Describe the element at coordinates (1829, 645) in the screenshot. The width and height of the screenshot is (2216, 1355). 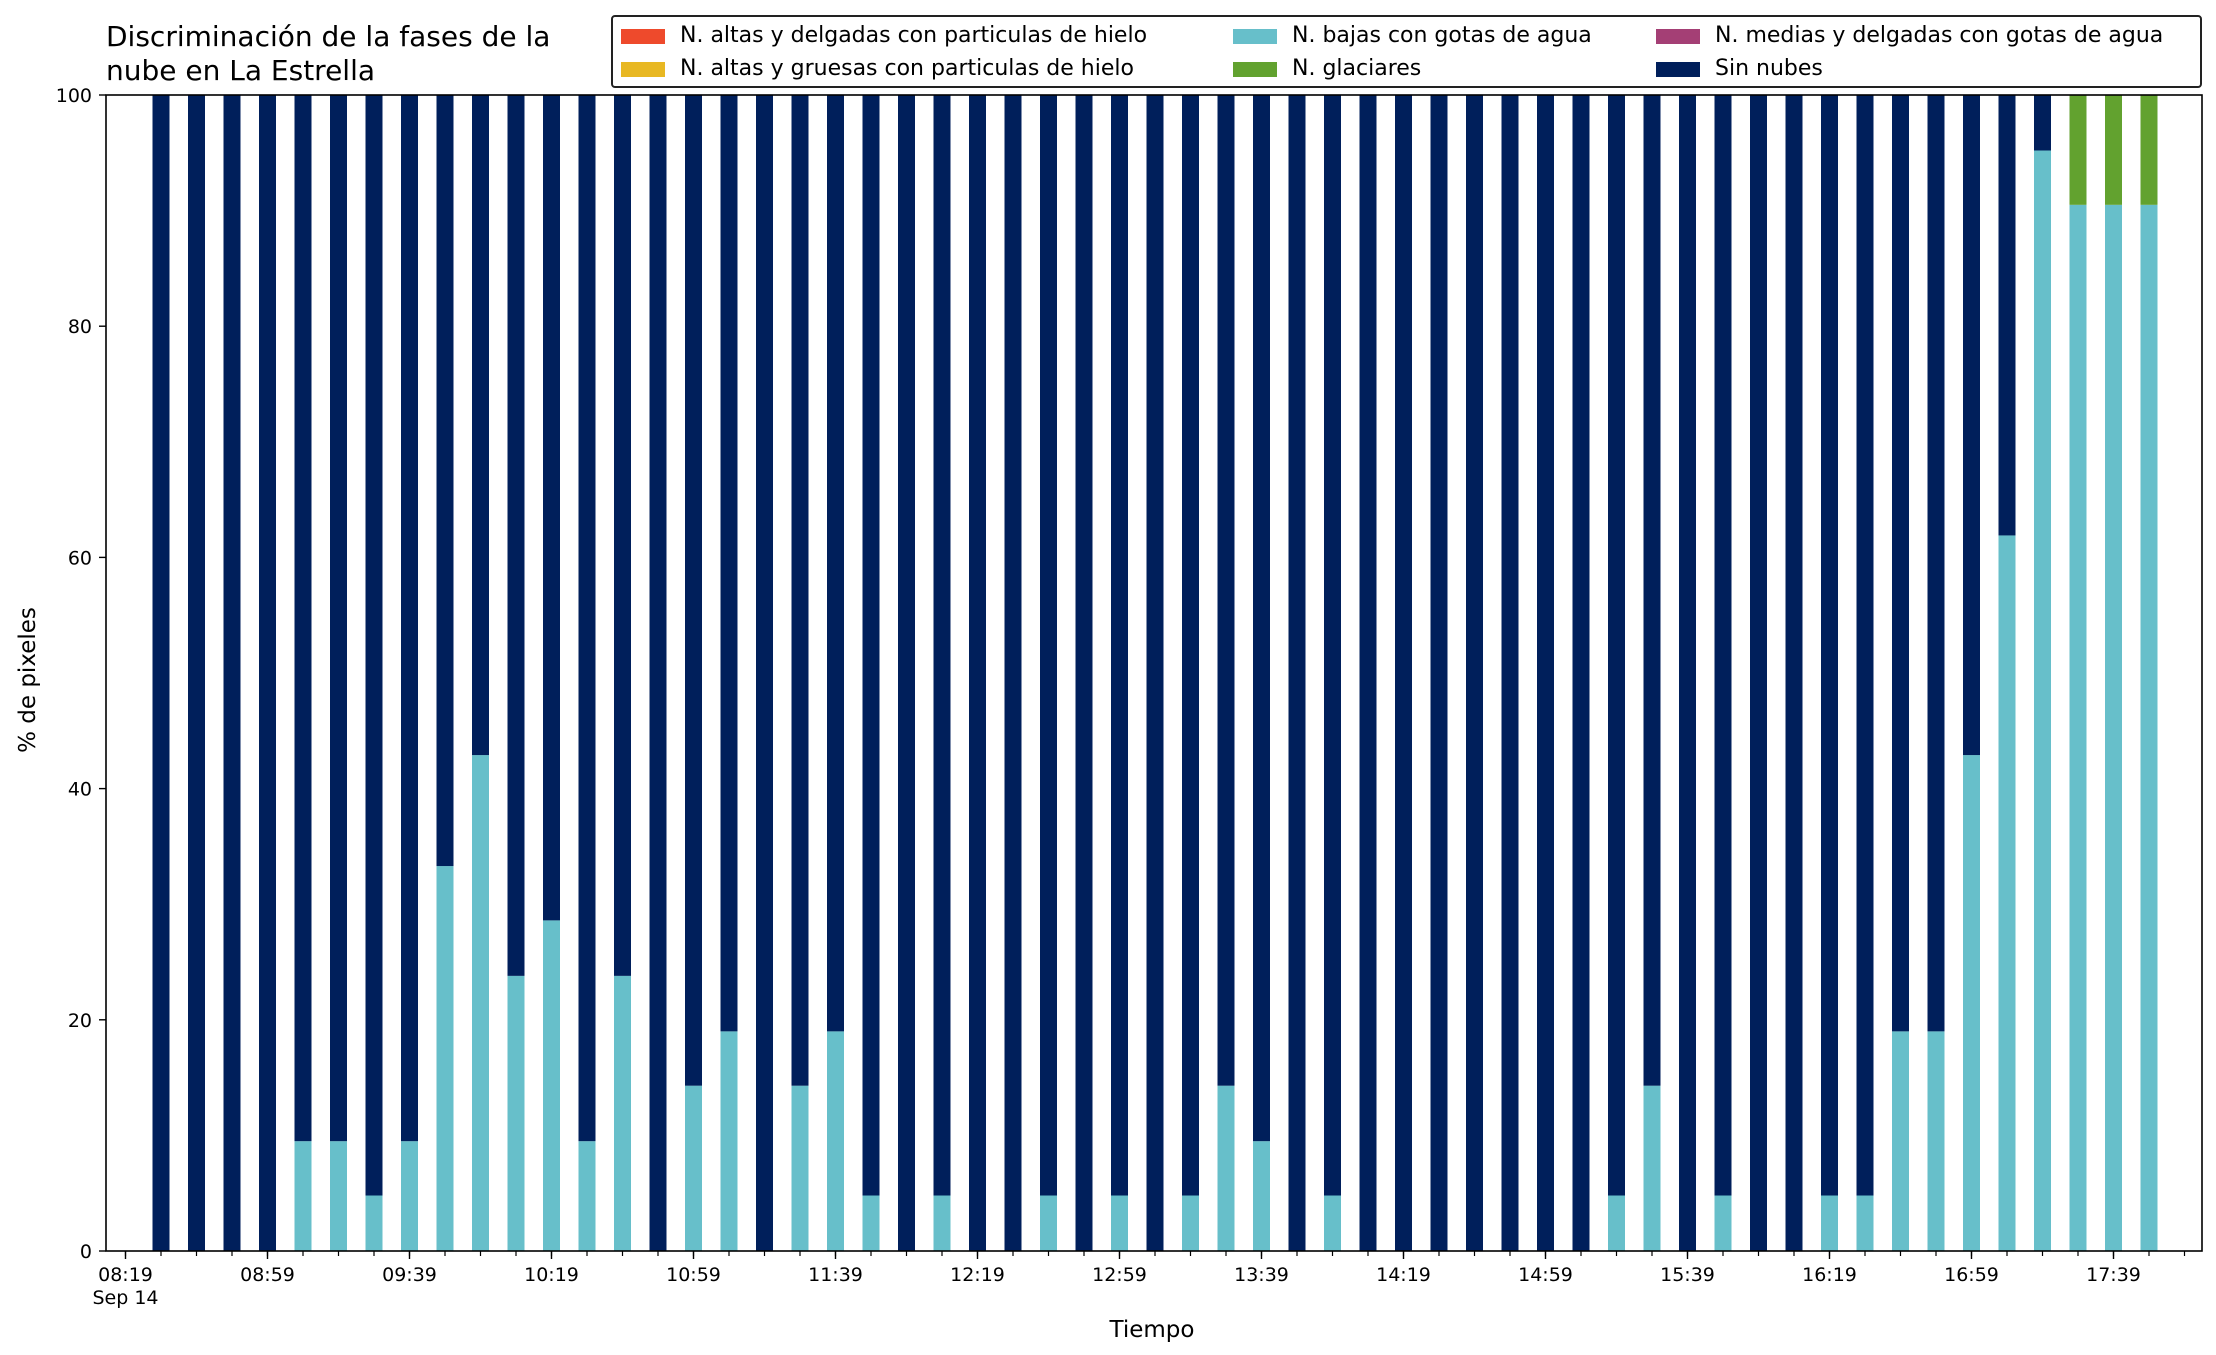
I see `bar-segment-s5-16:19` at that location.